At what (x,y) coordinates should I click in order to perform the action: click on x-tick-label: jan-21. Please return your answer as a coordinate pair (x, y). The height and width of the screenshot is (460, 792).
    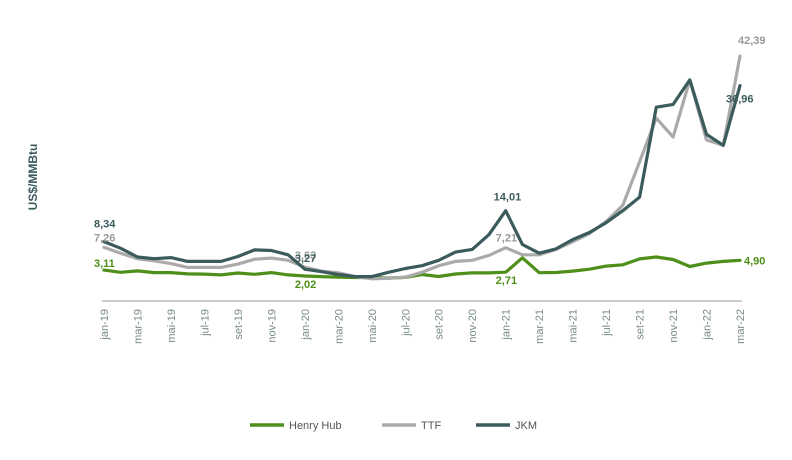
    Looking at the image, I should click on (507, 325).